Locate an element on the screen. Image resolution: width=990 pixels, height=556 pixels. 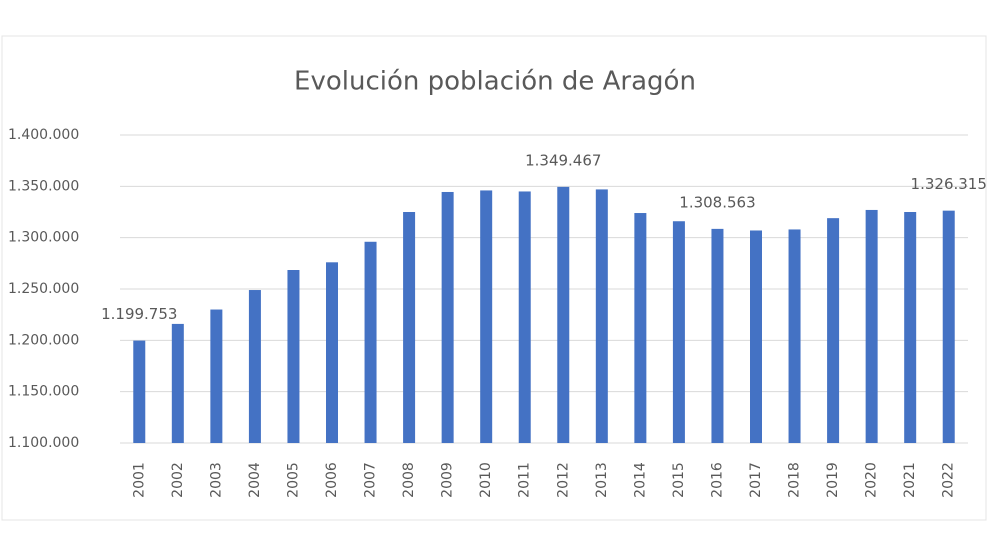
x-tick-label: 2022 is located at coordinates (949, 480).